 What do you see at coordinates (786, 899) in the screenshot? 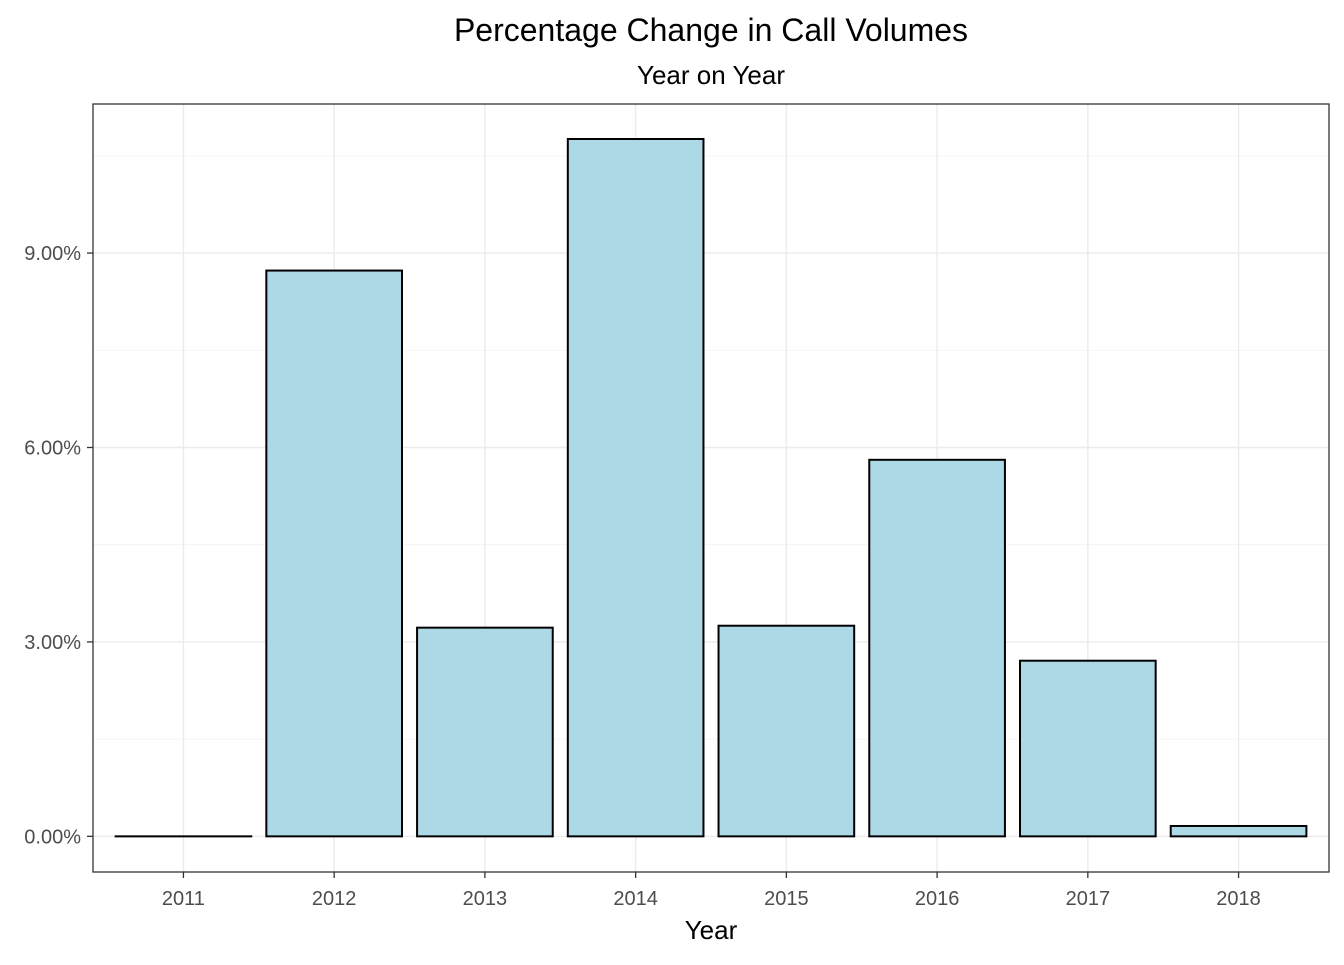
I see `x-tick-label: 2015` at bounding box center [786, 899].